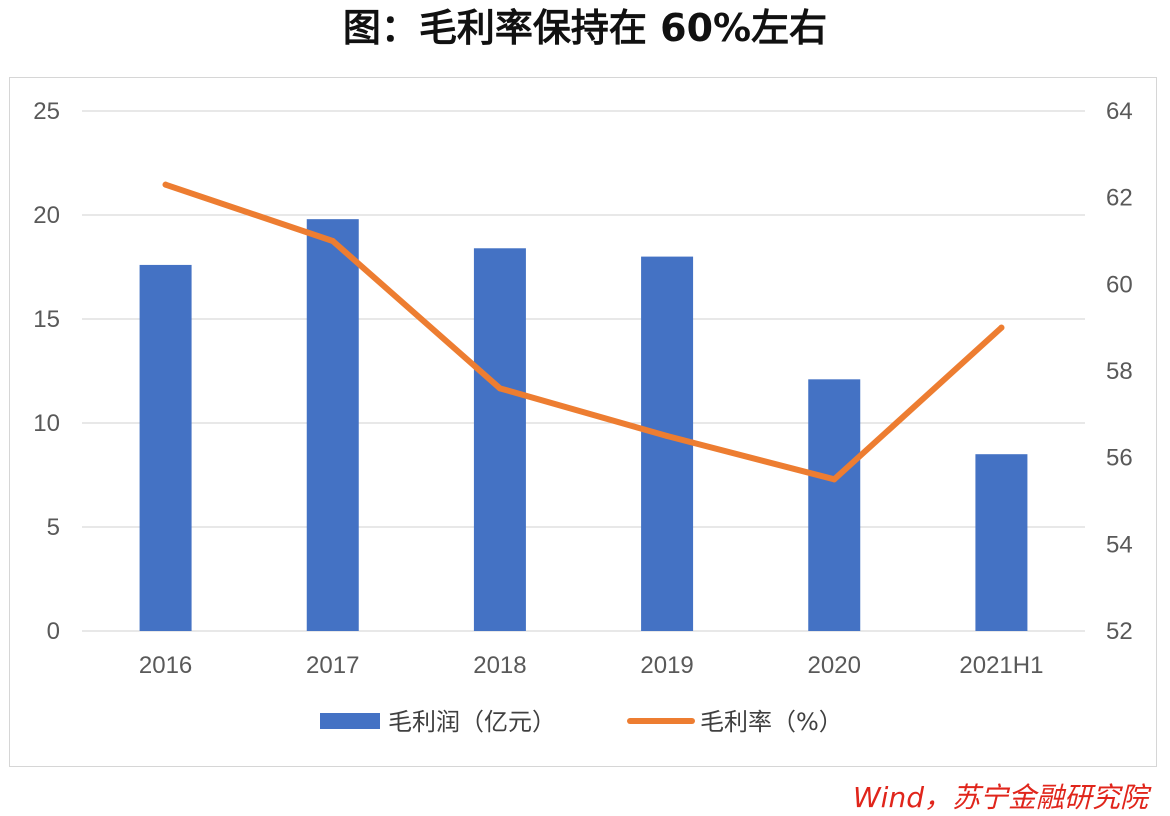  I want to click on y-left-tick-label: 0, so click(53, 631).